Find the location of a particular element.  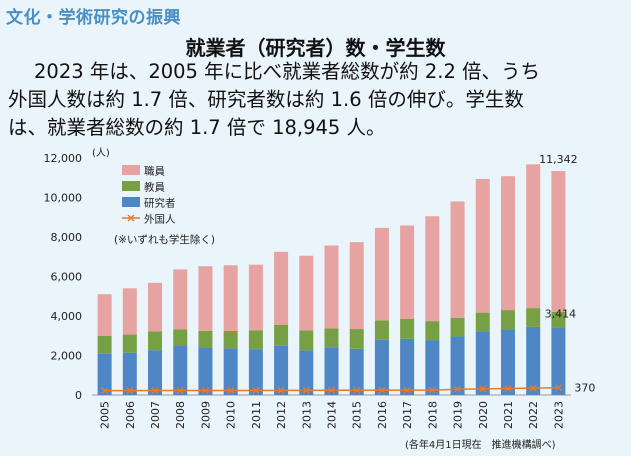

legend-label-staff: 職員 is located at coordinates (154, 172).